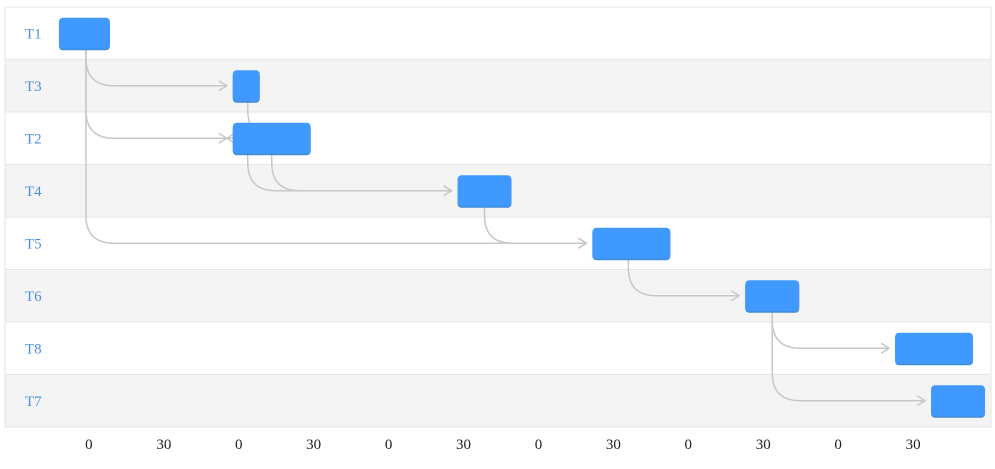 The height and width of the screenshot is (469, 995). I want to click on row-label-t5: T5, so click(33, 244).